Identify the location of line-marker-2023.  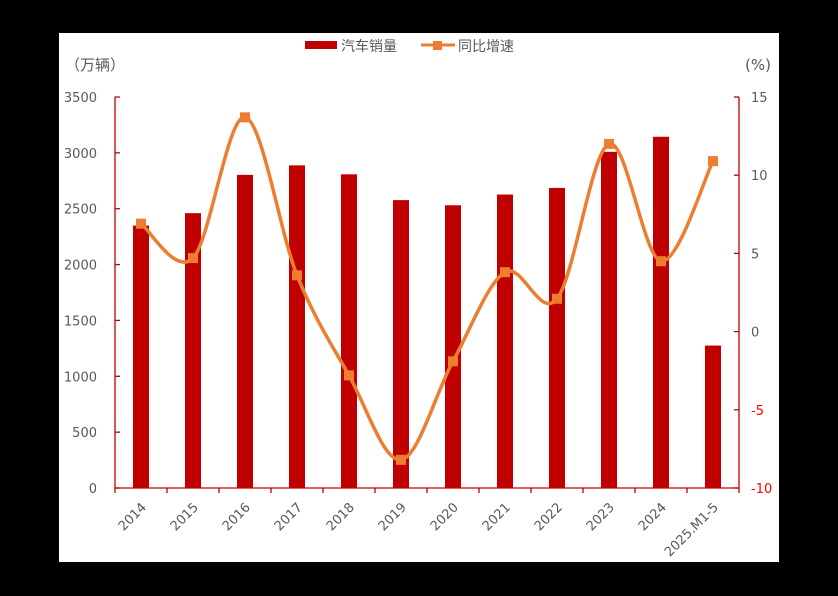
(609, 143).